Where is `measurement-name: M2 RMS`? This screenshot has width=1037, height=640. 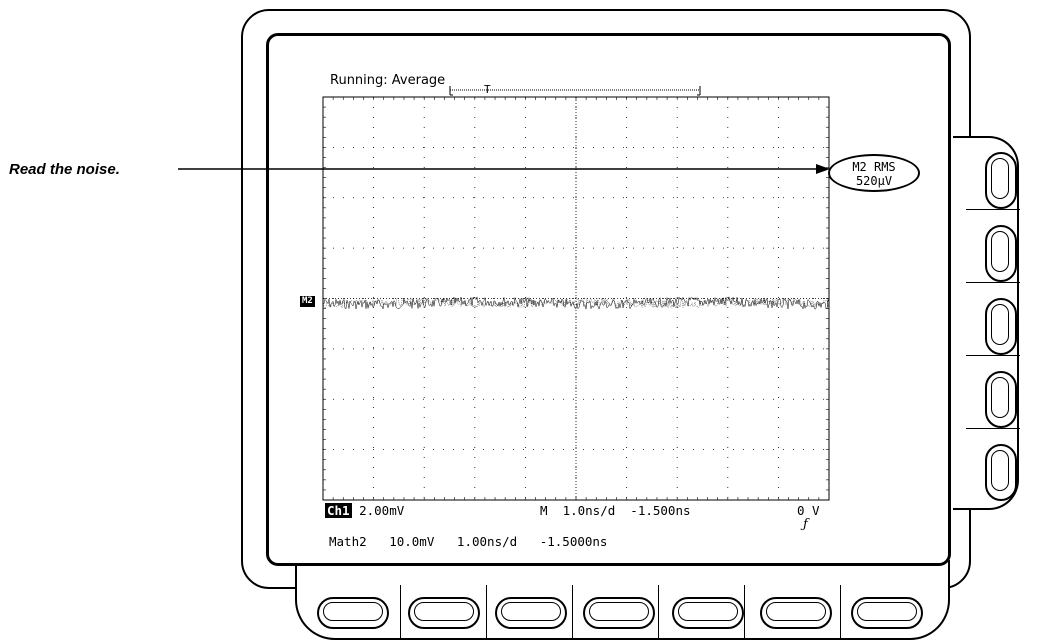 measurement-name: M2 RMS is located at coordinates (874, 167).